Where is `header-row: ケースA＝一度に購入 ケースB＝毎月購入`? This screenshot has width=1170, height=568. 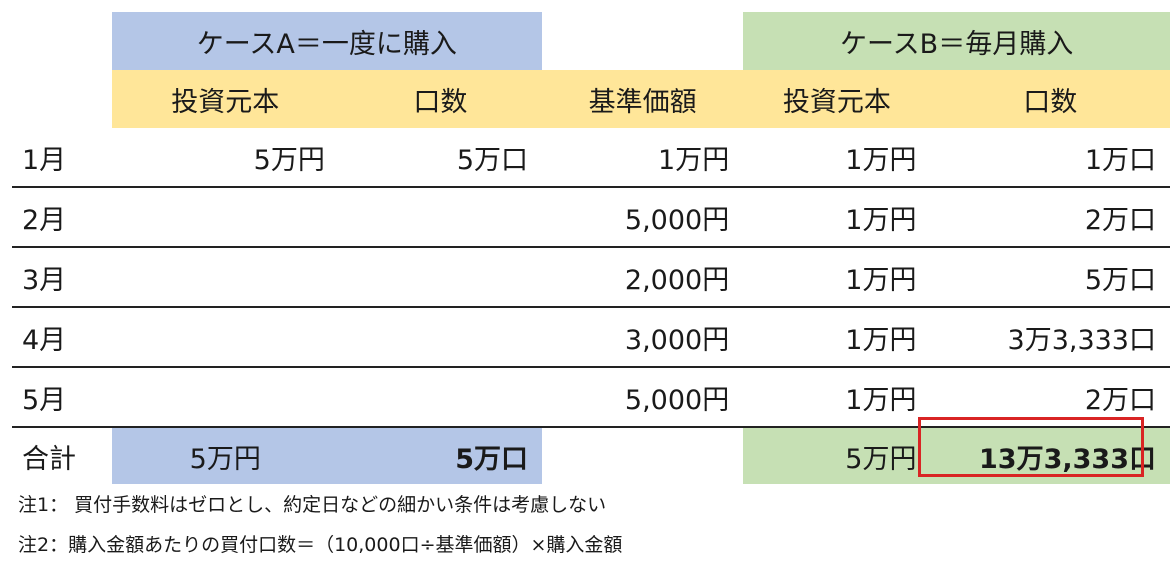 header-row: ケースA＝一度に購入 ケースB＝毎月購入 is located at coordinates (591, 41).